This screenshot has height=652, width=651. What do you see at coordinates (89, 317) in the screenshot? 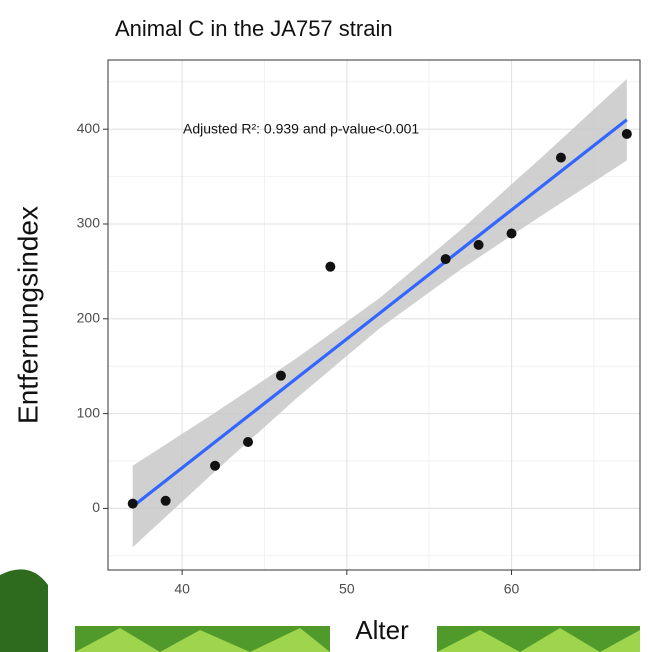
I see `y-tick-label: 200` at bounding box center [89, 317].